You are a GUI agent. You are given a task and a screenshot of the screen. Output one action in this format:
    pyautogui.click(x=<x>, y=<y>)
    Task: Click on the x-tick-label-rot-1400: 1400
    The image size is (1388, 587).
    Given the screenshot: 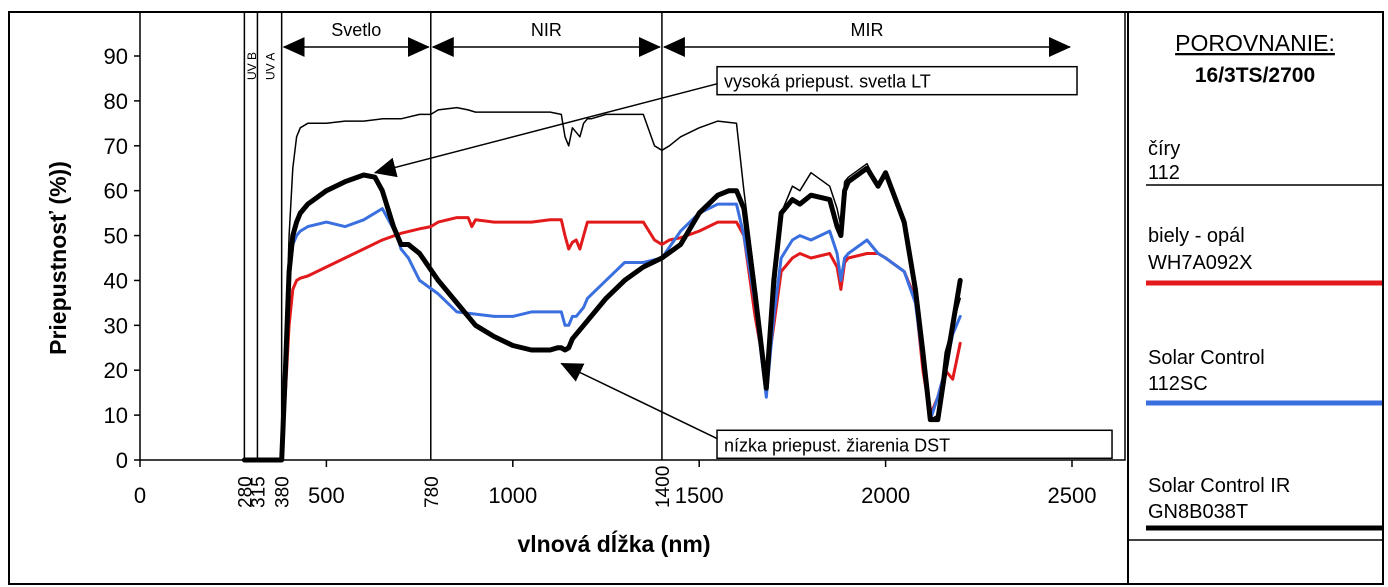 What is the action you would take?
    pyautogui.click(x=663, y=487)
    